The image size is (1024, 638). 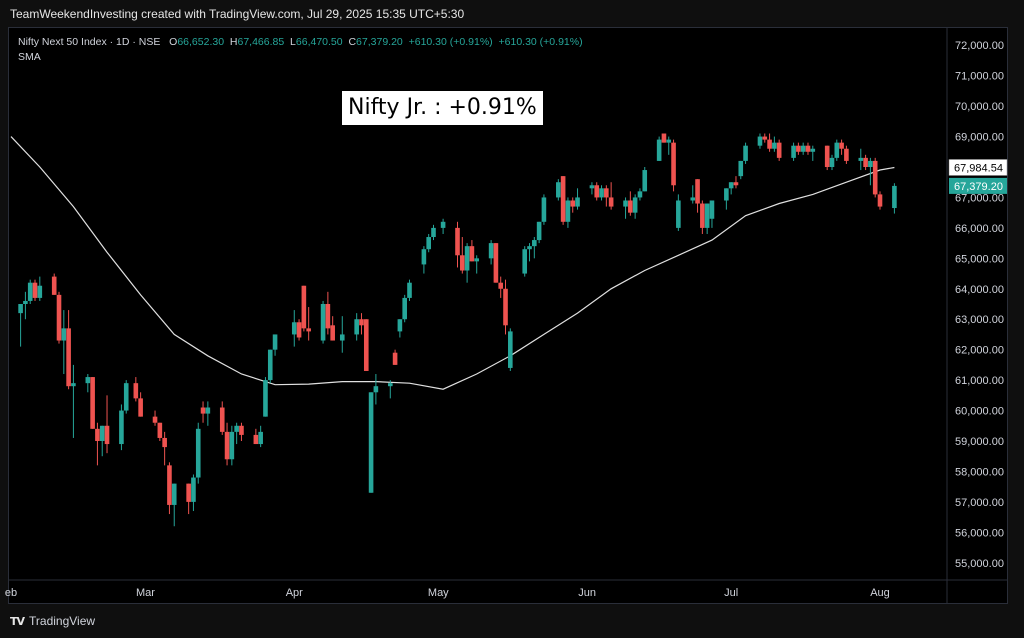 What do you see at coordinates (979, 503) in the screenshot?
I see `y-tick-label: 57,000.00` at bounding box center [979, 503].